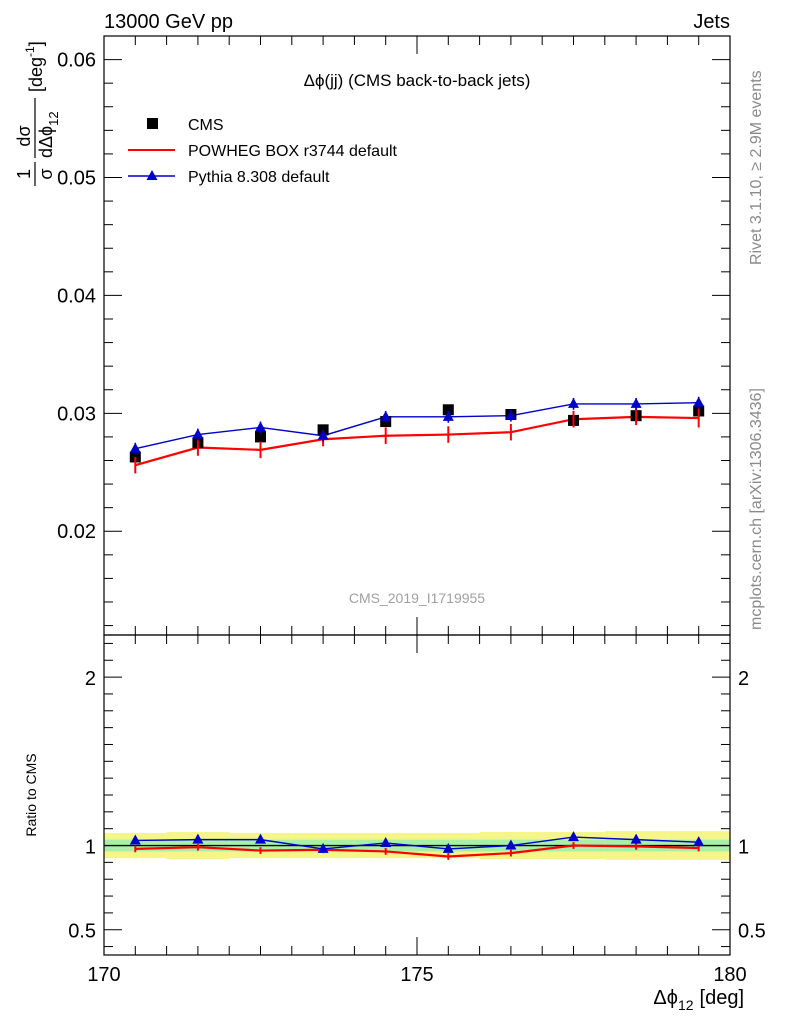 Image resolution: width=786 pixels, height=1024 pixels. Describe the element at coordinates (46, 173) in the screenshot. I see `ylabel-sigma: σ` at that location.